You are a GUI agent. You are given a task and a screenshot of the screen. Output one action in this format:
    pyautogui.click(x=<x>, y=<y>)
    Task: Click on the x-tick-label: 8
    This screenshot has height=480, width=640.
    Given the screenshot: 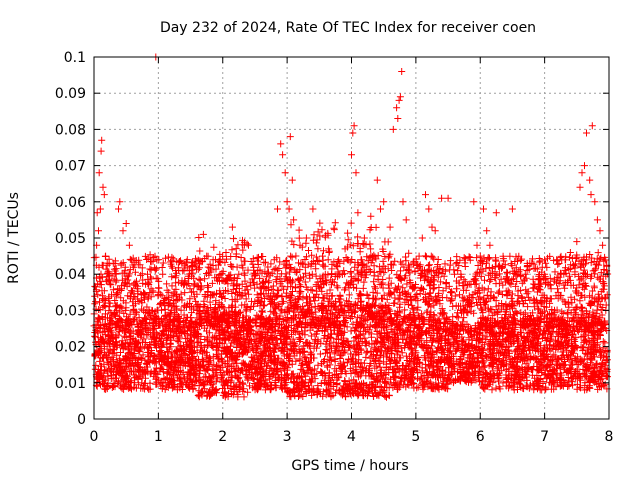 What is the action you would take?
    pyautogui.click(x=609, y=437)
    